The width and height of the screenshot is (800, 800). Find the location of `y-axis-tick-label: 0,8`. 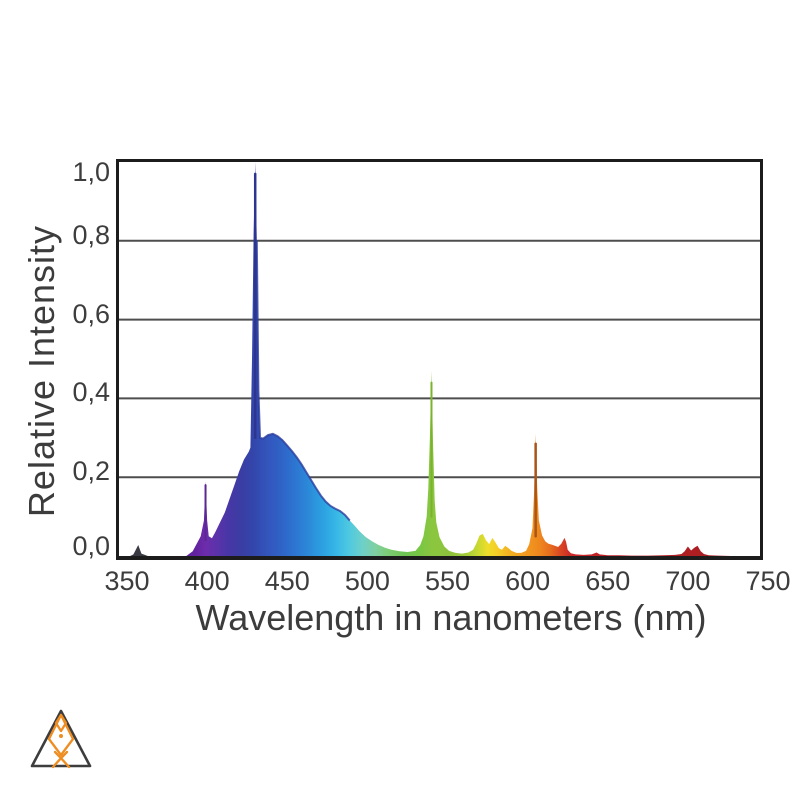

y-axis-tick-label: 0,8 is located at coordinates (91, 234).